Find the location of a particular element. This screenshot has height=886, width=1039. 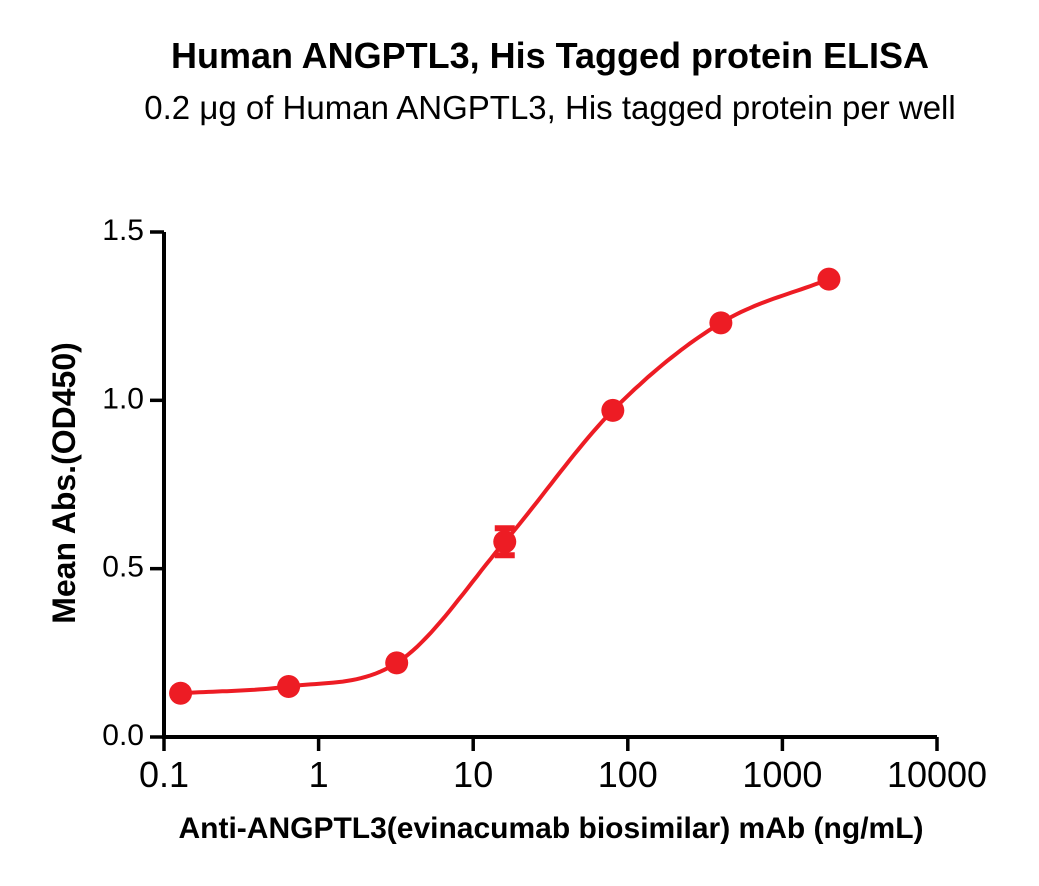

y-tick-label: 0.0 is located at coordinates (123, 735).